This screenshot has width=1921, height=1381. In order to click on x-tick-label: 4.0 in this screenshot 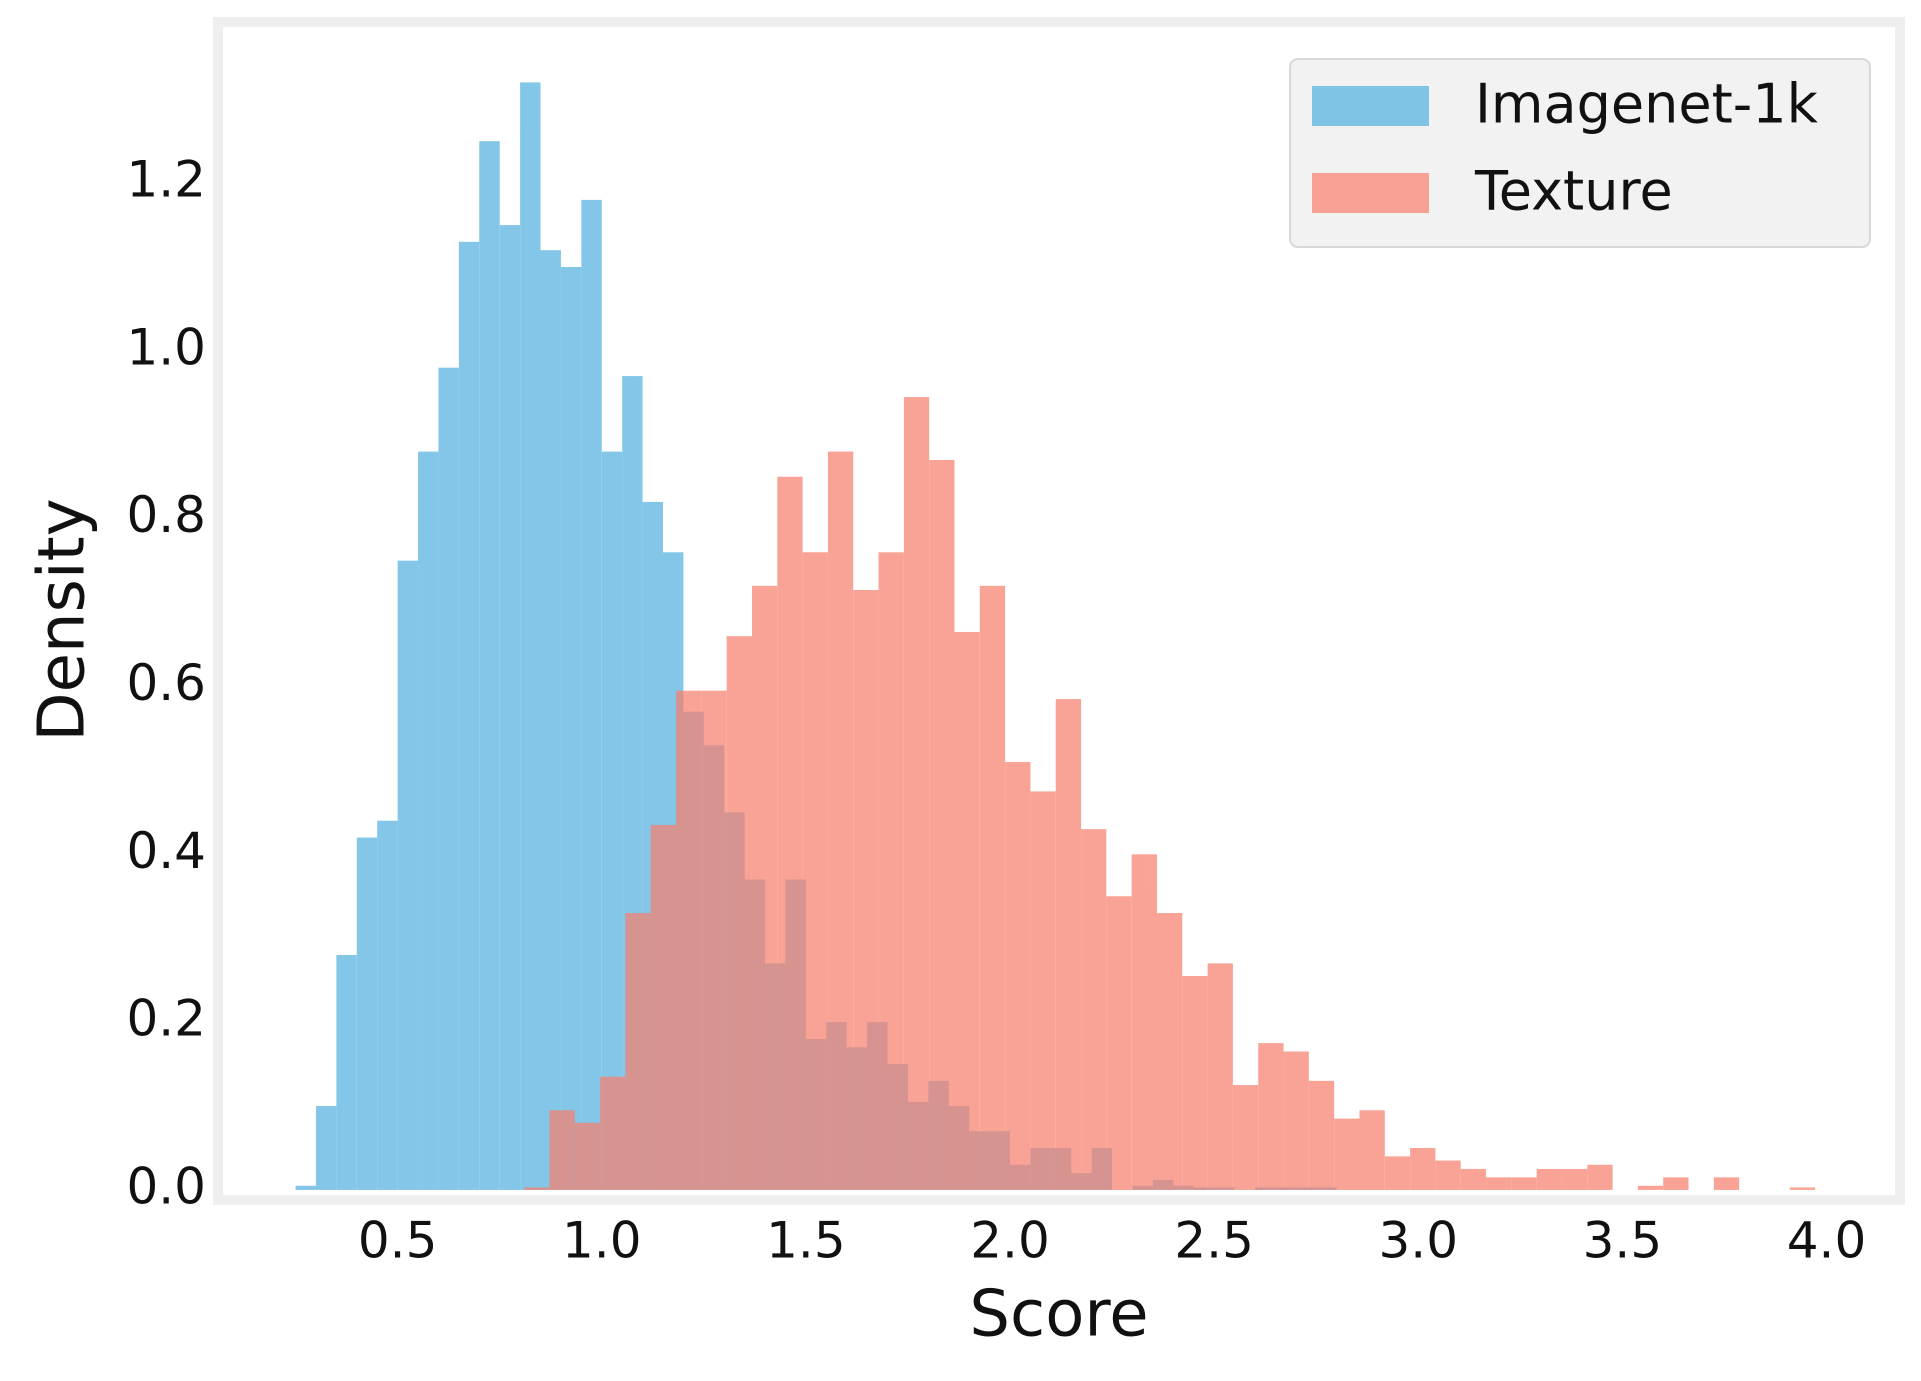, I will do `click(1827, 1241)`.